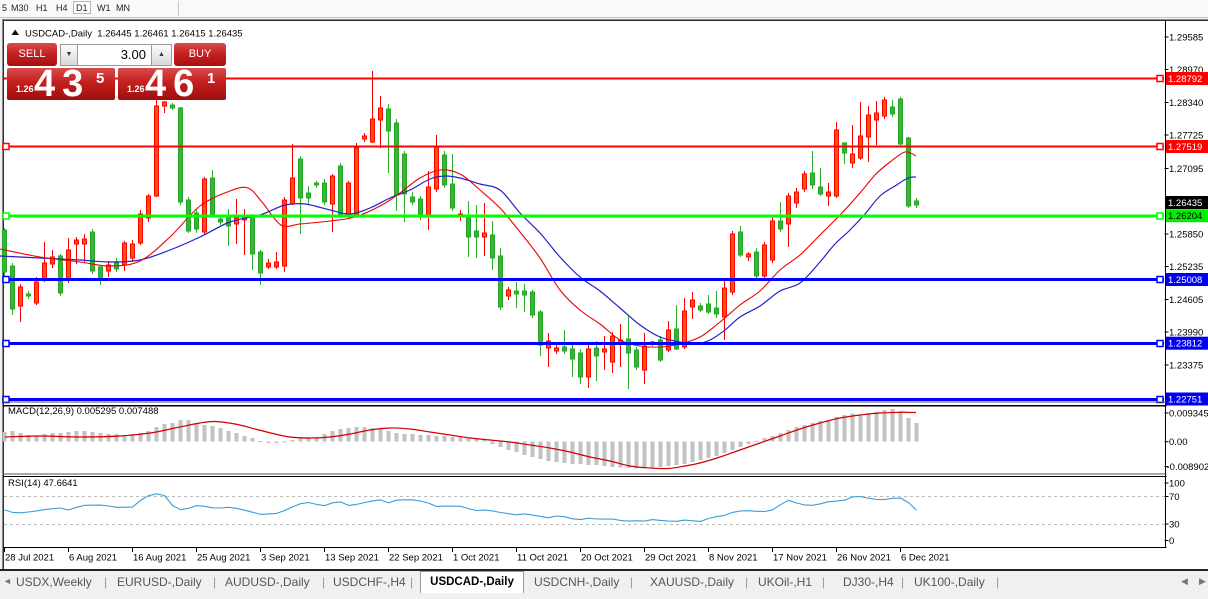 The width and height of the screenshot is (1208, 599). Describe the element at coordinates (864, 558) in the screenshot. I see `svg-text: 26 Nov 2021` at that location.